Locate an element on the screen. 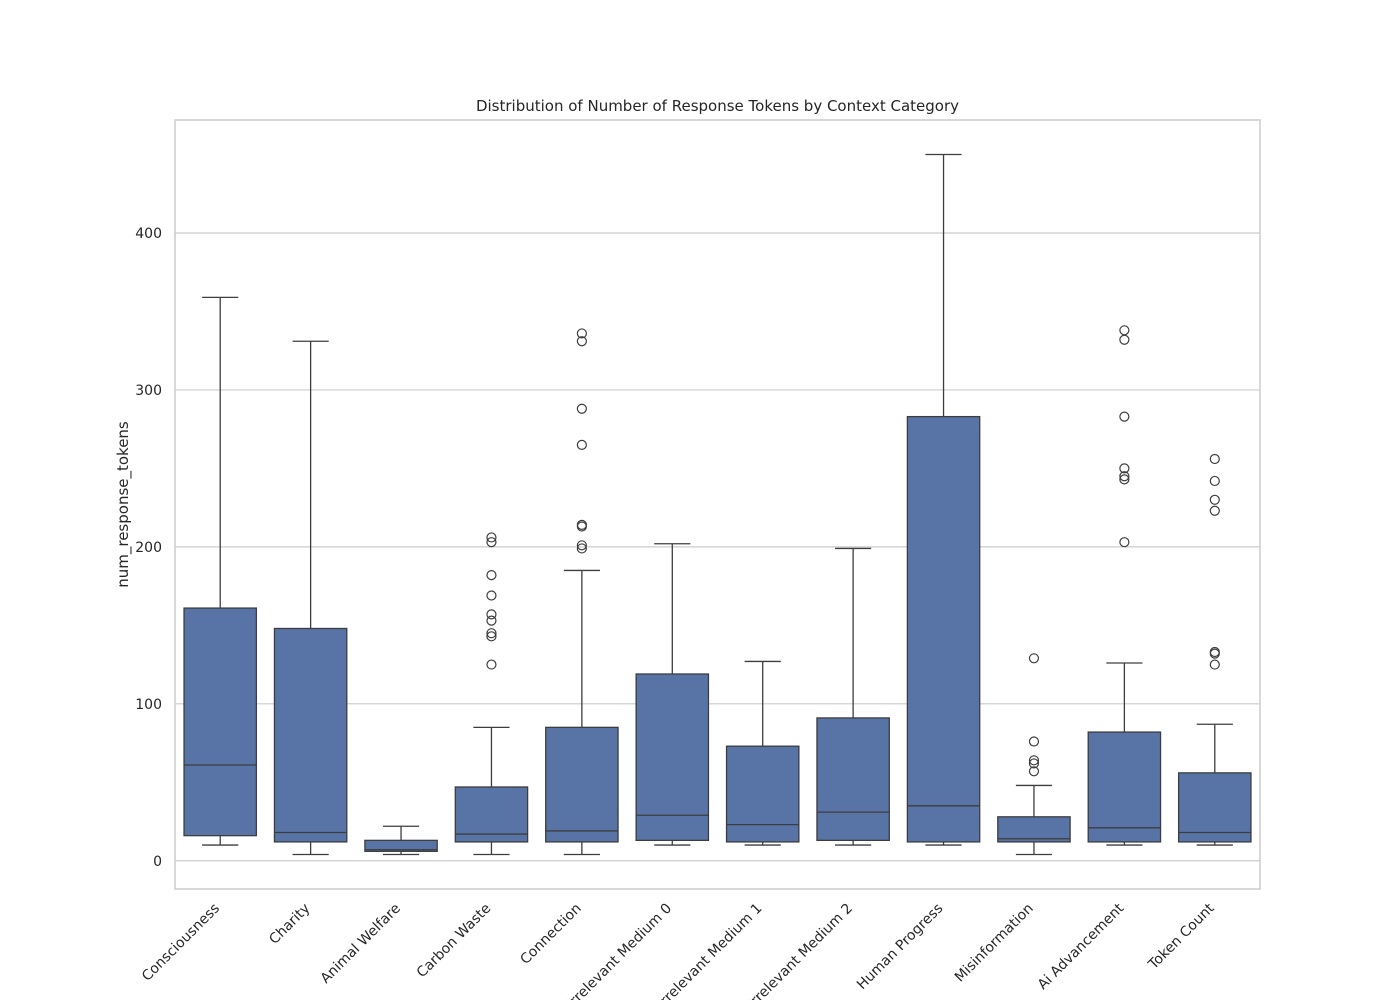 The width and height of the screenshot is (1400, 1000). box-group-consciousness is located at coordinates (220, 571).